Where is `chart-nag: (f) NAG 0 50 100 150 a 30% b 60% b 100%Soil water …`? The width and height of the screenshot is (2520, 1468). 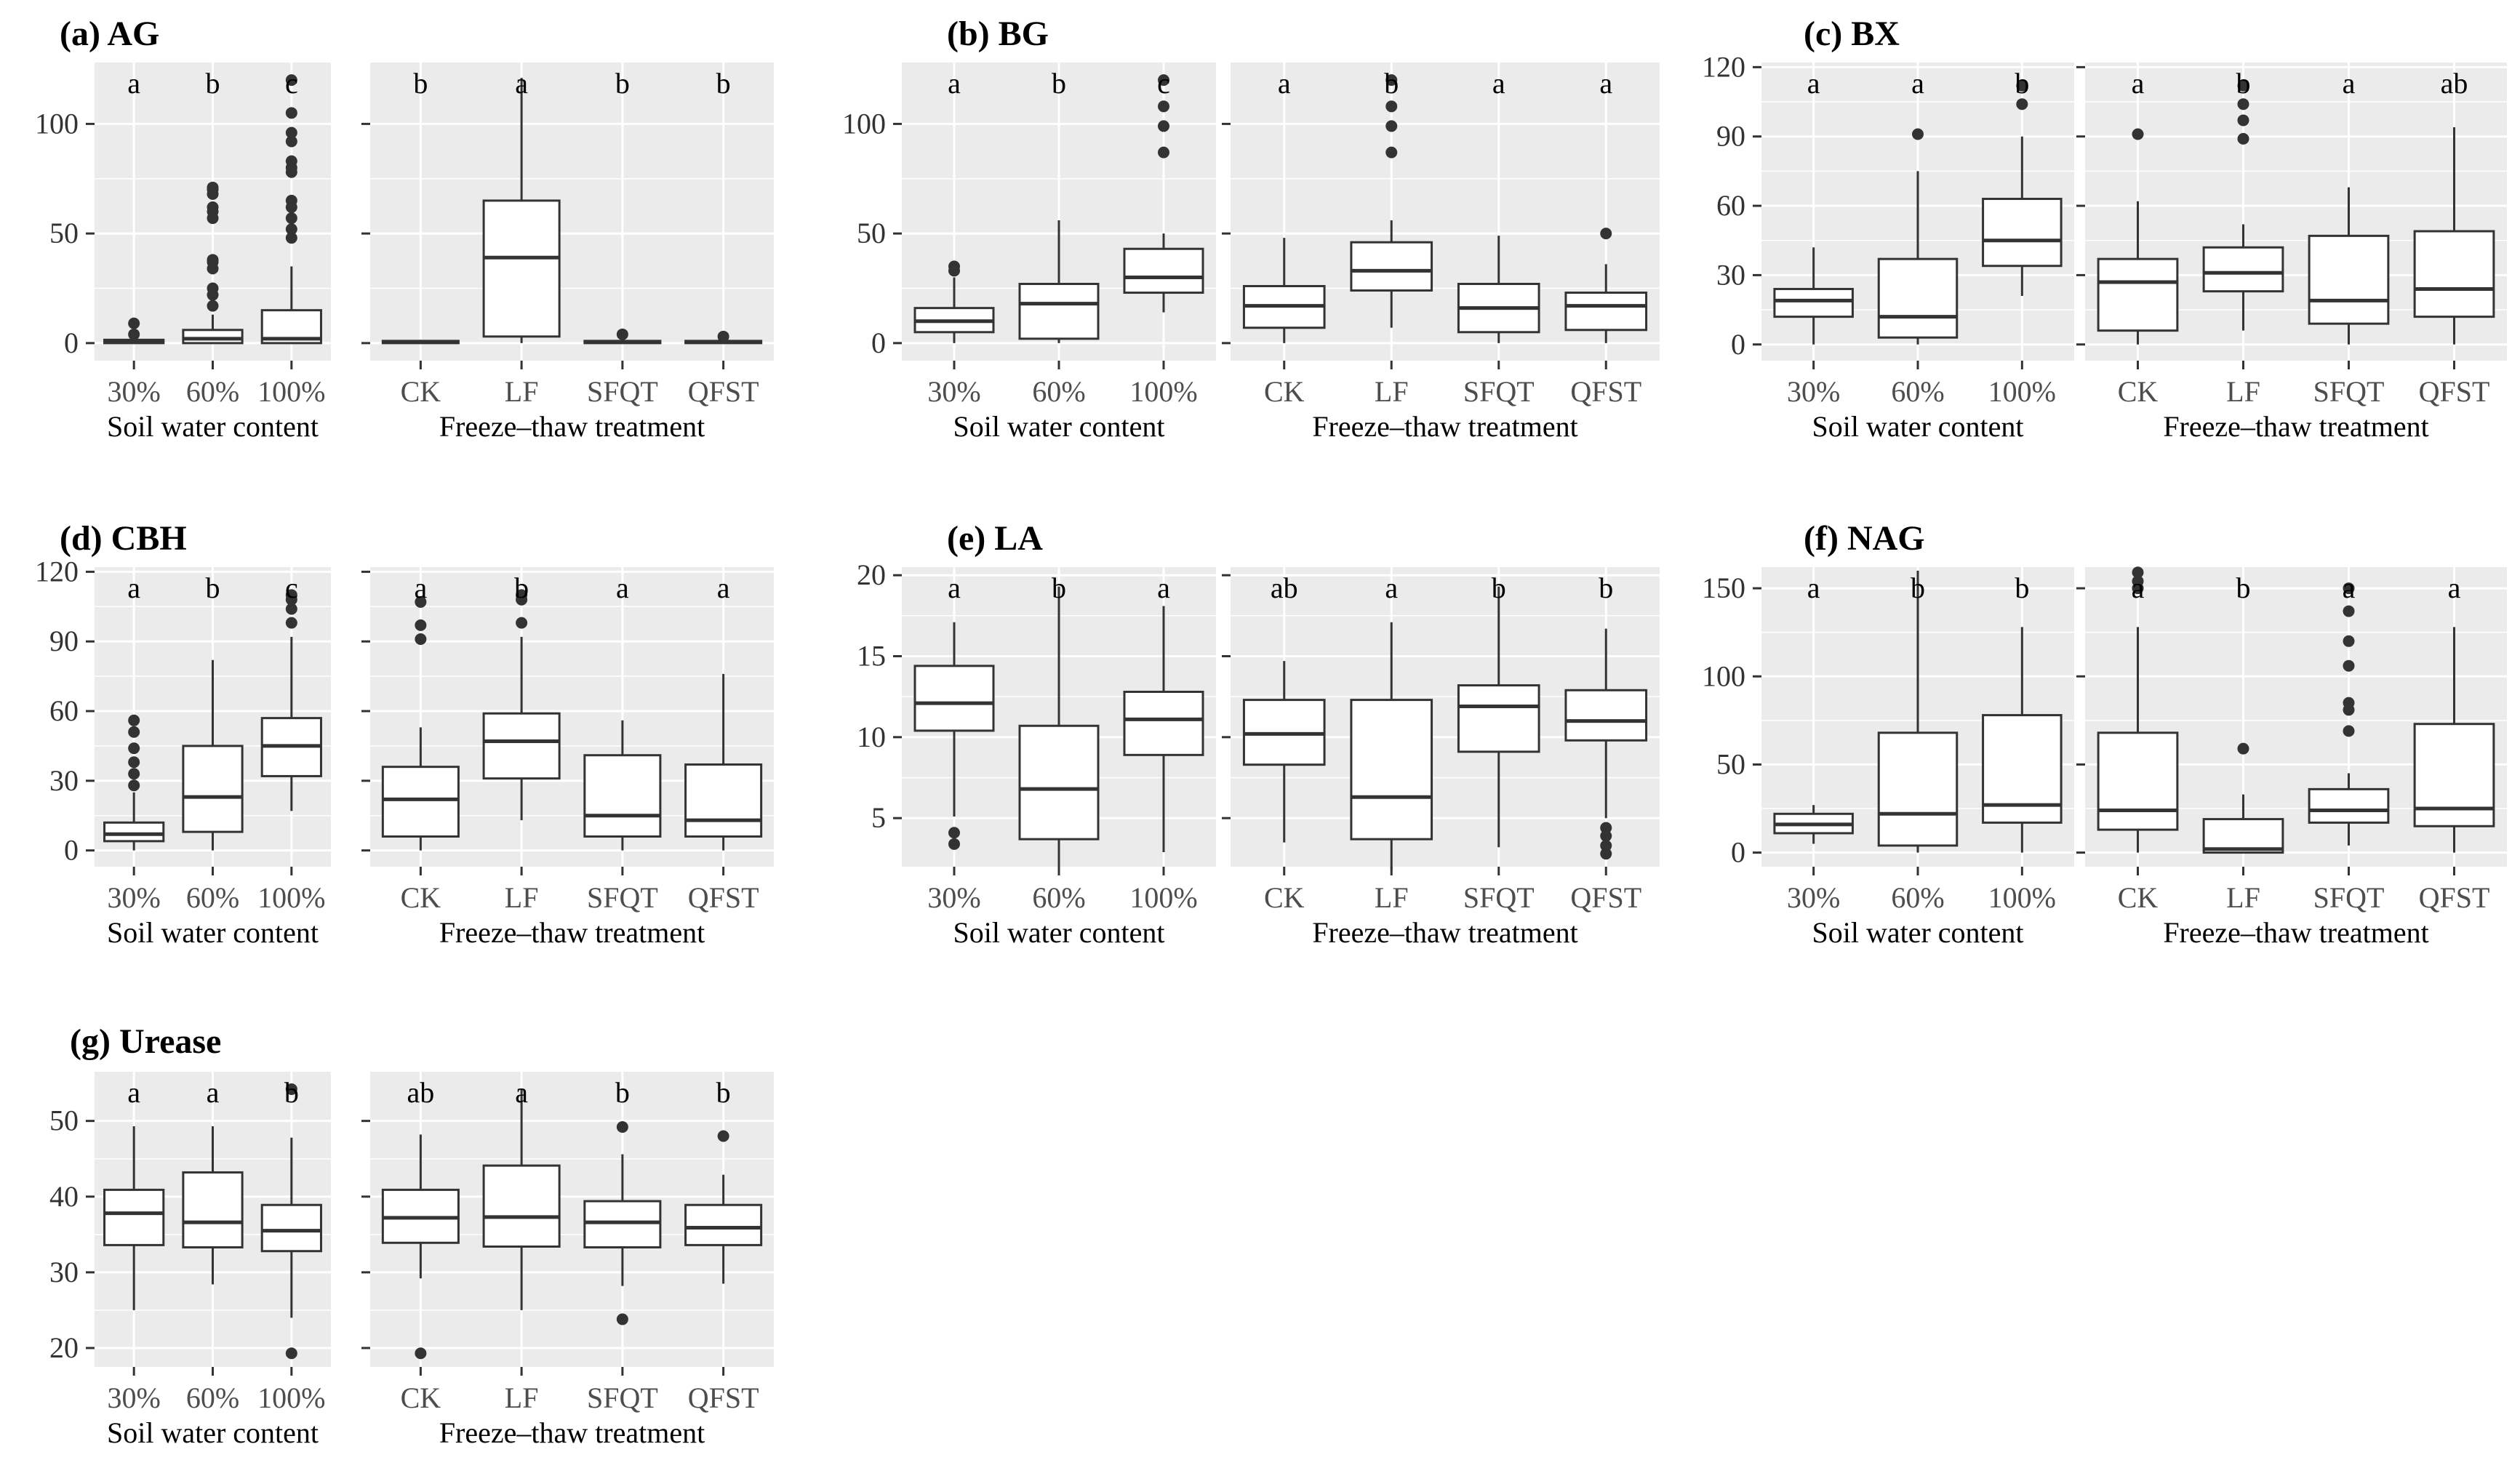 chart-nag: (f) NAG 0 50 100 150 a 30% b 60% b 100%Soil water … is located at coordinates (2104, 734).